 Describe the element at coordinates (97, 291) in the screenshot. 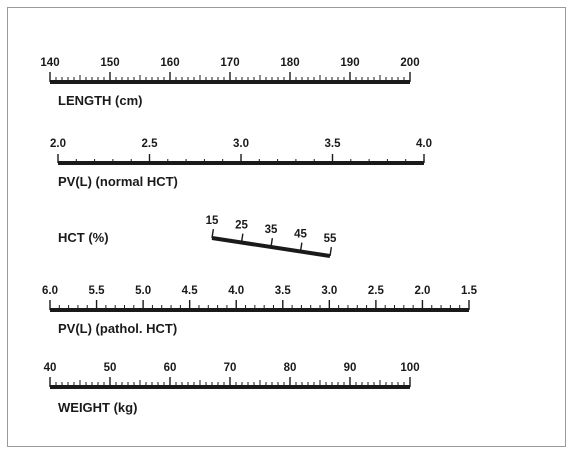

I see `tick-label: 5.5` at that location.